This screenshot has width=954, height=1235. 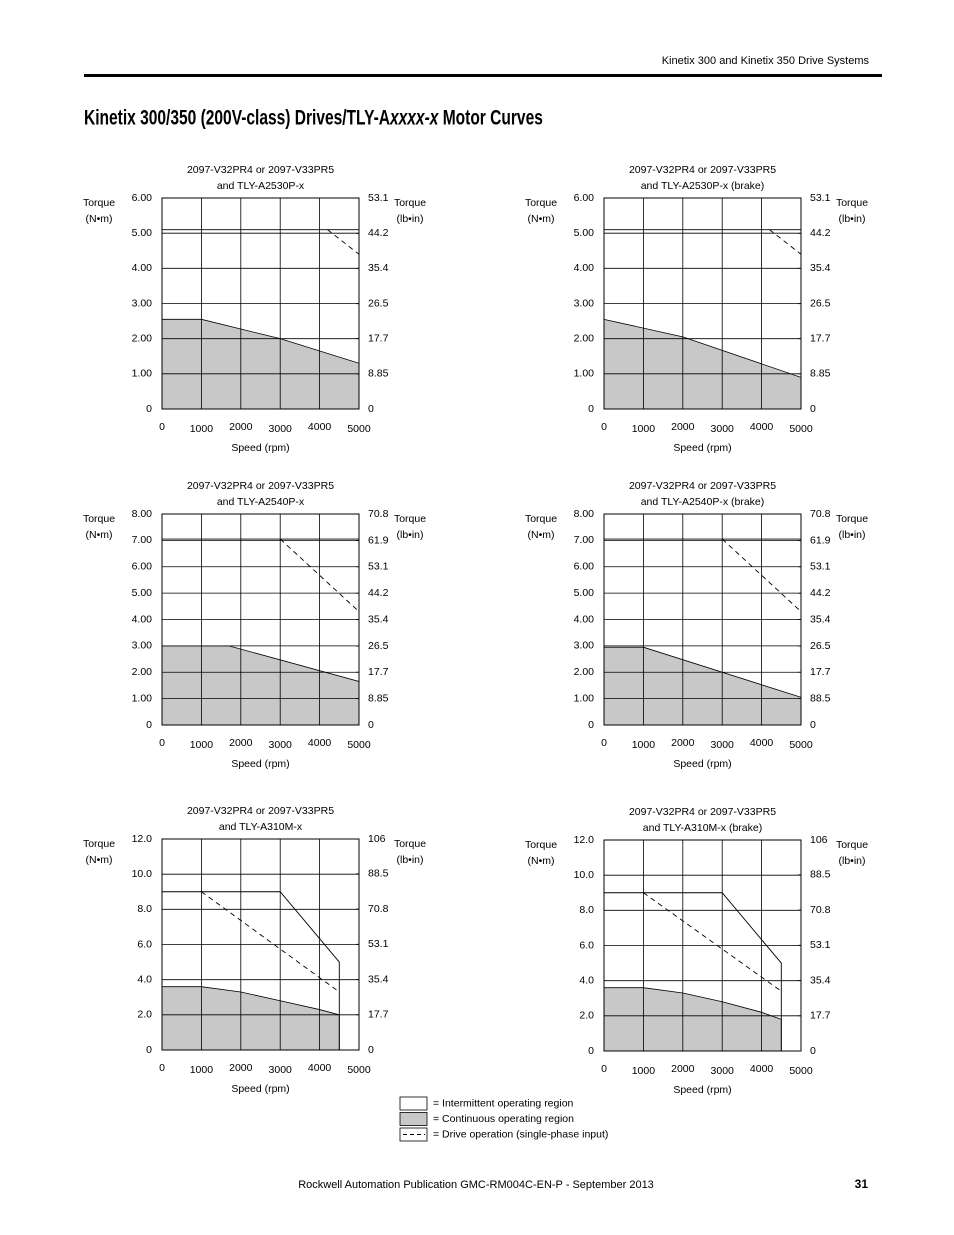 What do you see at coordinates (142, 839) in the screenshot?
I see `y-tick-label: 12.0` at bounding box center [142, 839].